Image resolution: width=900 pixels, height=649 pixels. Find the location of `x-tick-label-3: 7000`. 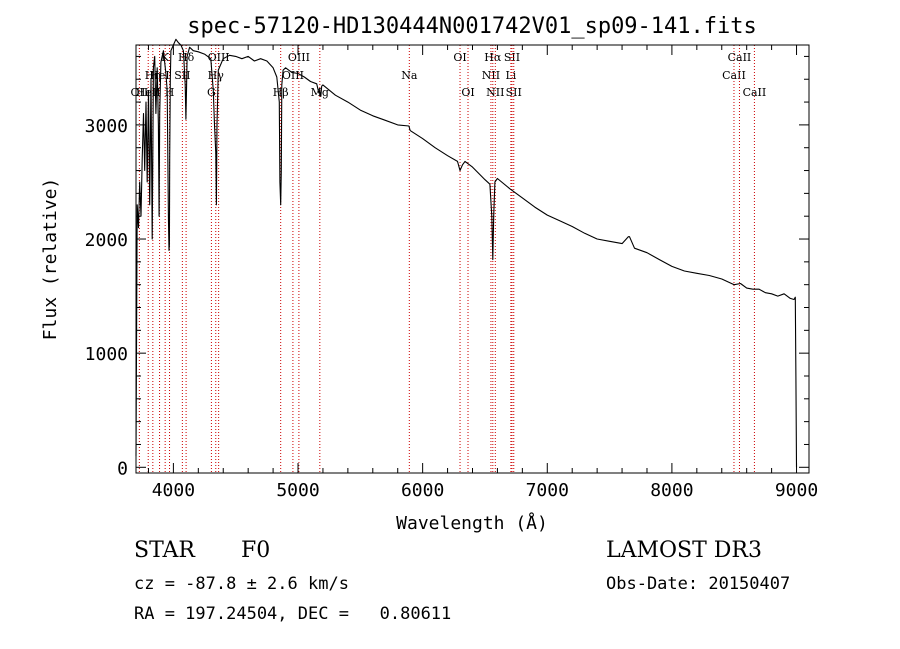

x-tick-label-3: 7000 is located at coordinates (547, 490).